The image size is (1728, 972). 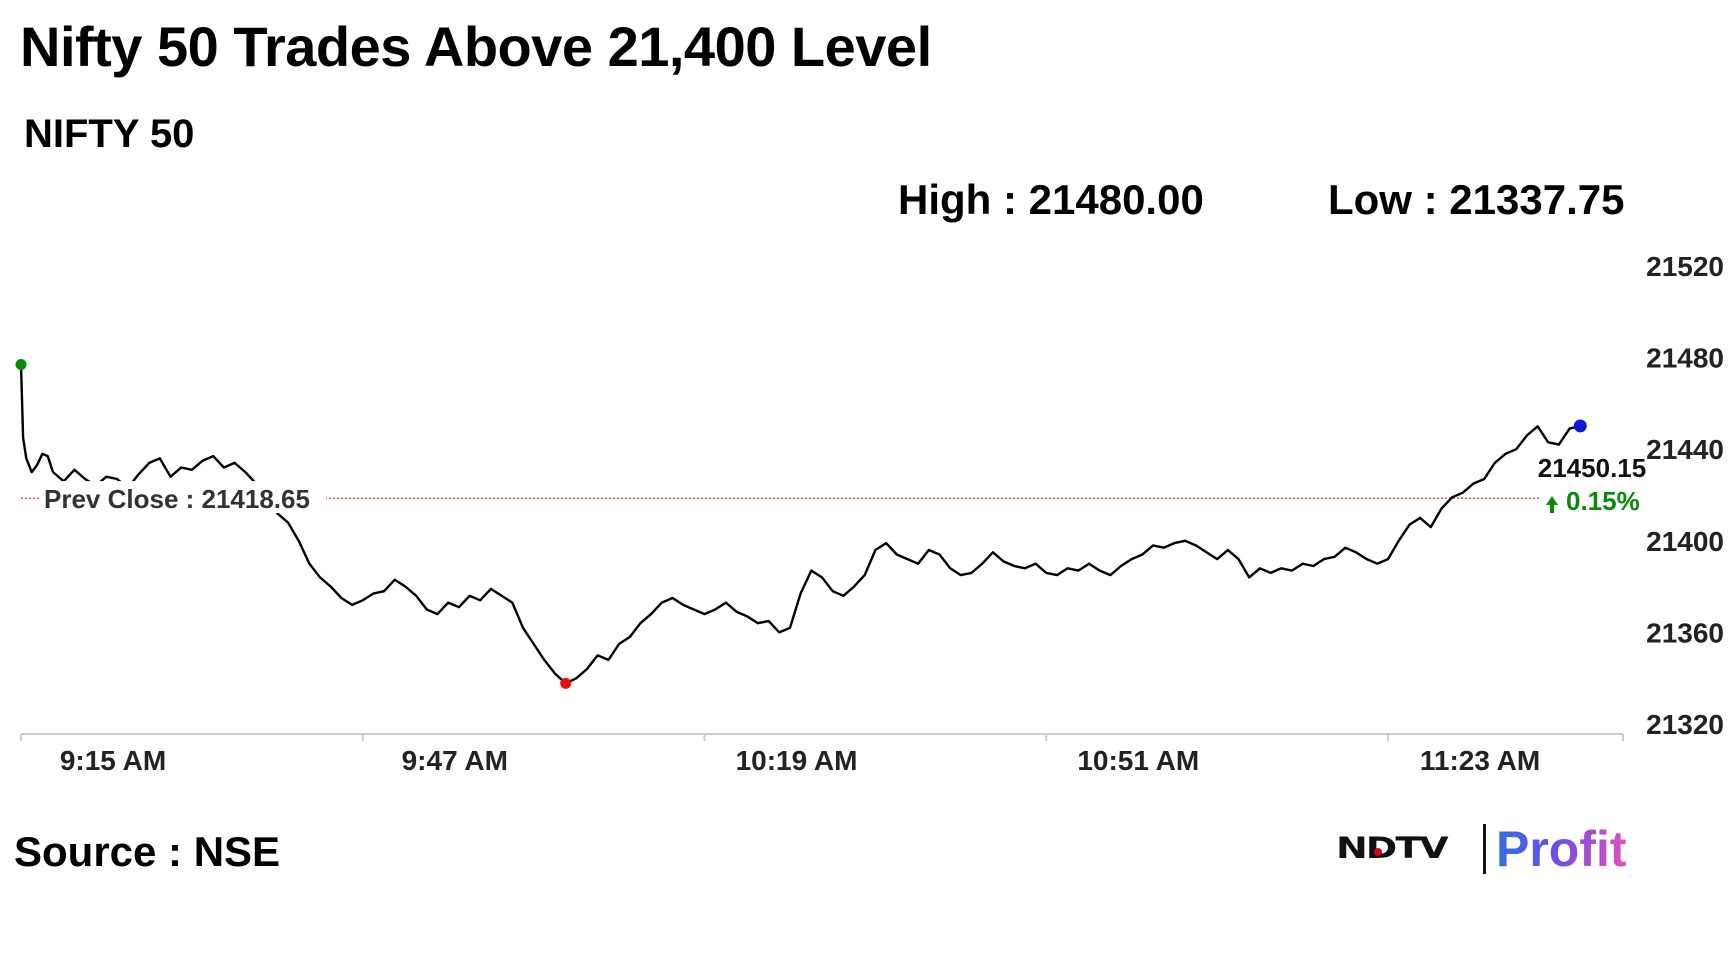 What do you see at coordinates (1561, 849) in the screenshot?
I see `logo-profit-text: Profit` at bounding box center [1561, 849].